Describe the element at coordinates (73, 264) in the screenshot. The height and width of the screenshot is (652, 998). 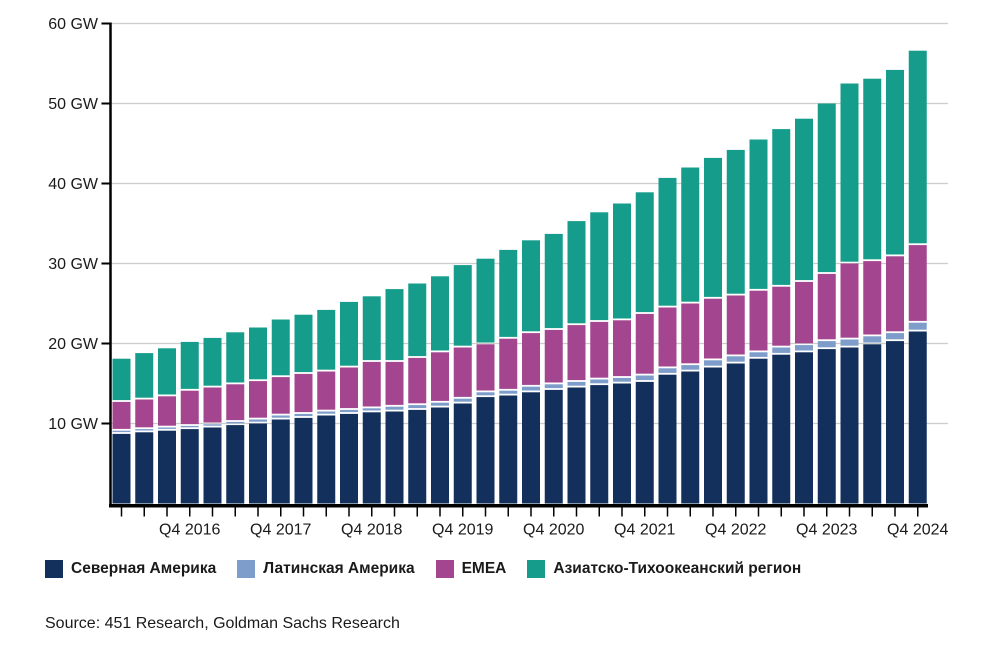
I see `y-tick-label: 30 GW` at that location.